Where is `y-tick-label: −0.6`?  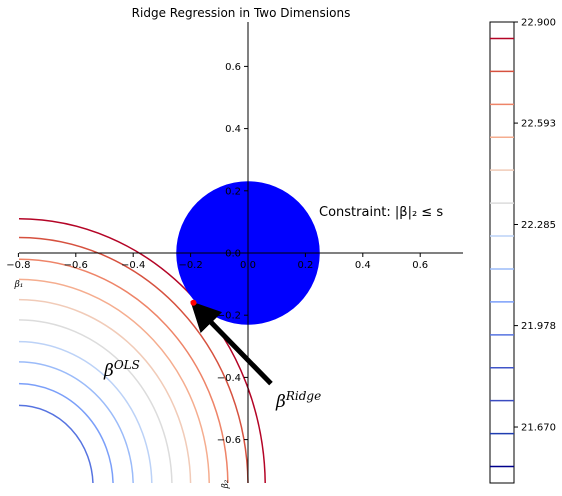
y-tick-label: −0.6 is located at coordinates (229, 440).